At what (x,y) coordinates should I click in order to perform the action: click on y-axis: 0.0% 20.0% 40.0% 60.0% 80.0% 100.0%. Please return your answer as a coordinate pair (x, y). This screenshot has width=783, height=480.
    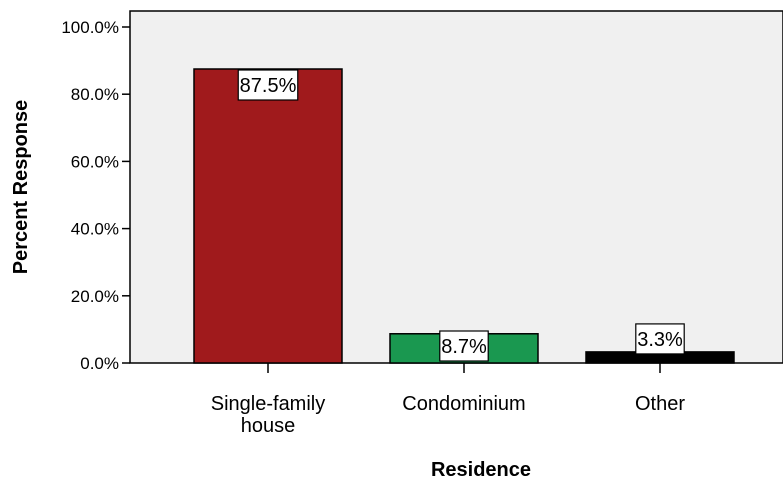
    Looking at the image, I should click on (95, 195).